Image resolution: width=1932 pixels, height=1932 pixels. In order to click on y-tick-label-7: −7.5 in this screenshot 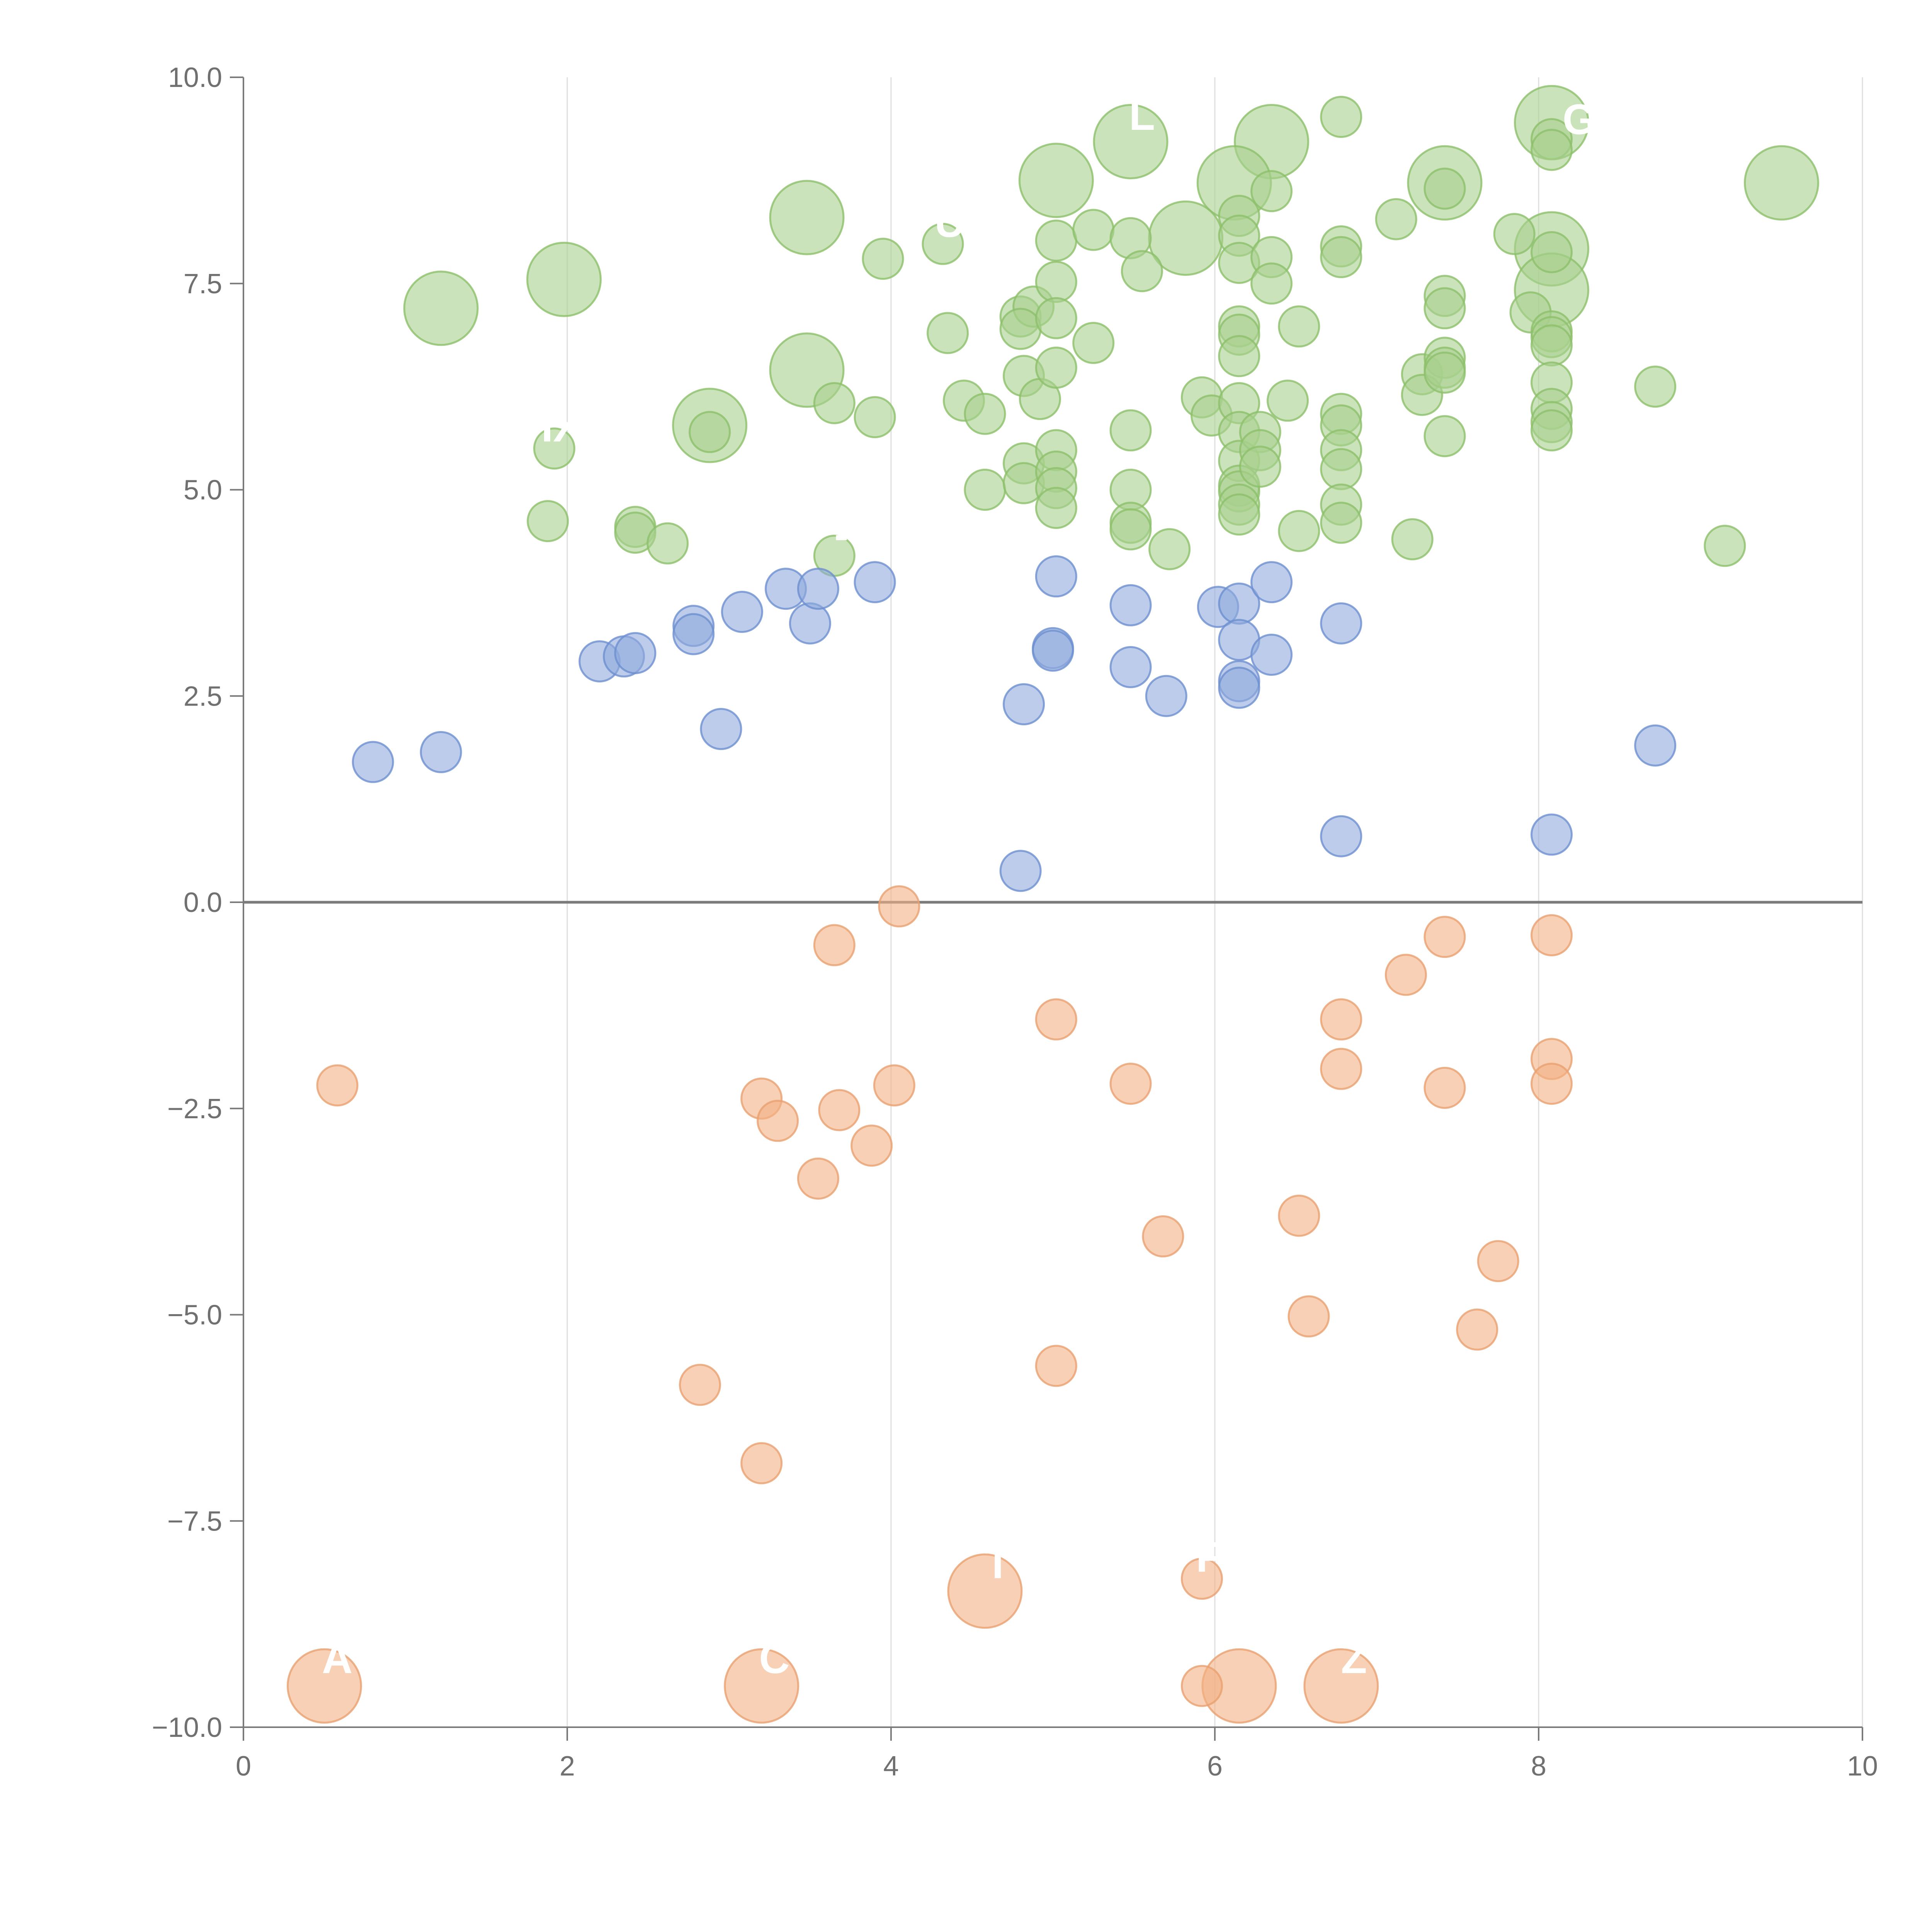, I will do `click(194, 1522)`.